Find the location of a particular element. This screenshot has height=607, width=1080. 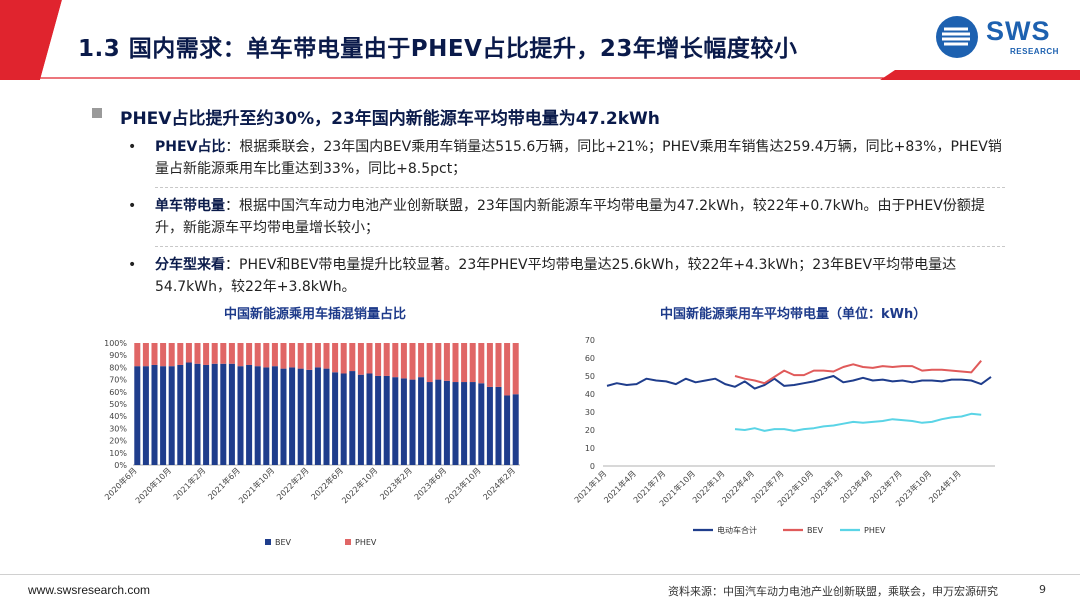

y-tick-label: 50% is located at coordinates (118, 404).